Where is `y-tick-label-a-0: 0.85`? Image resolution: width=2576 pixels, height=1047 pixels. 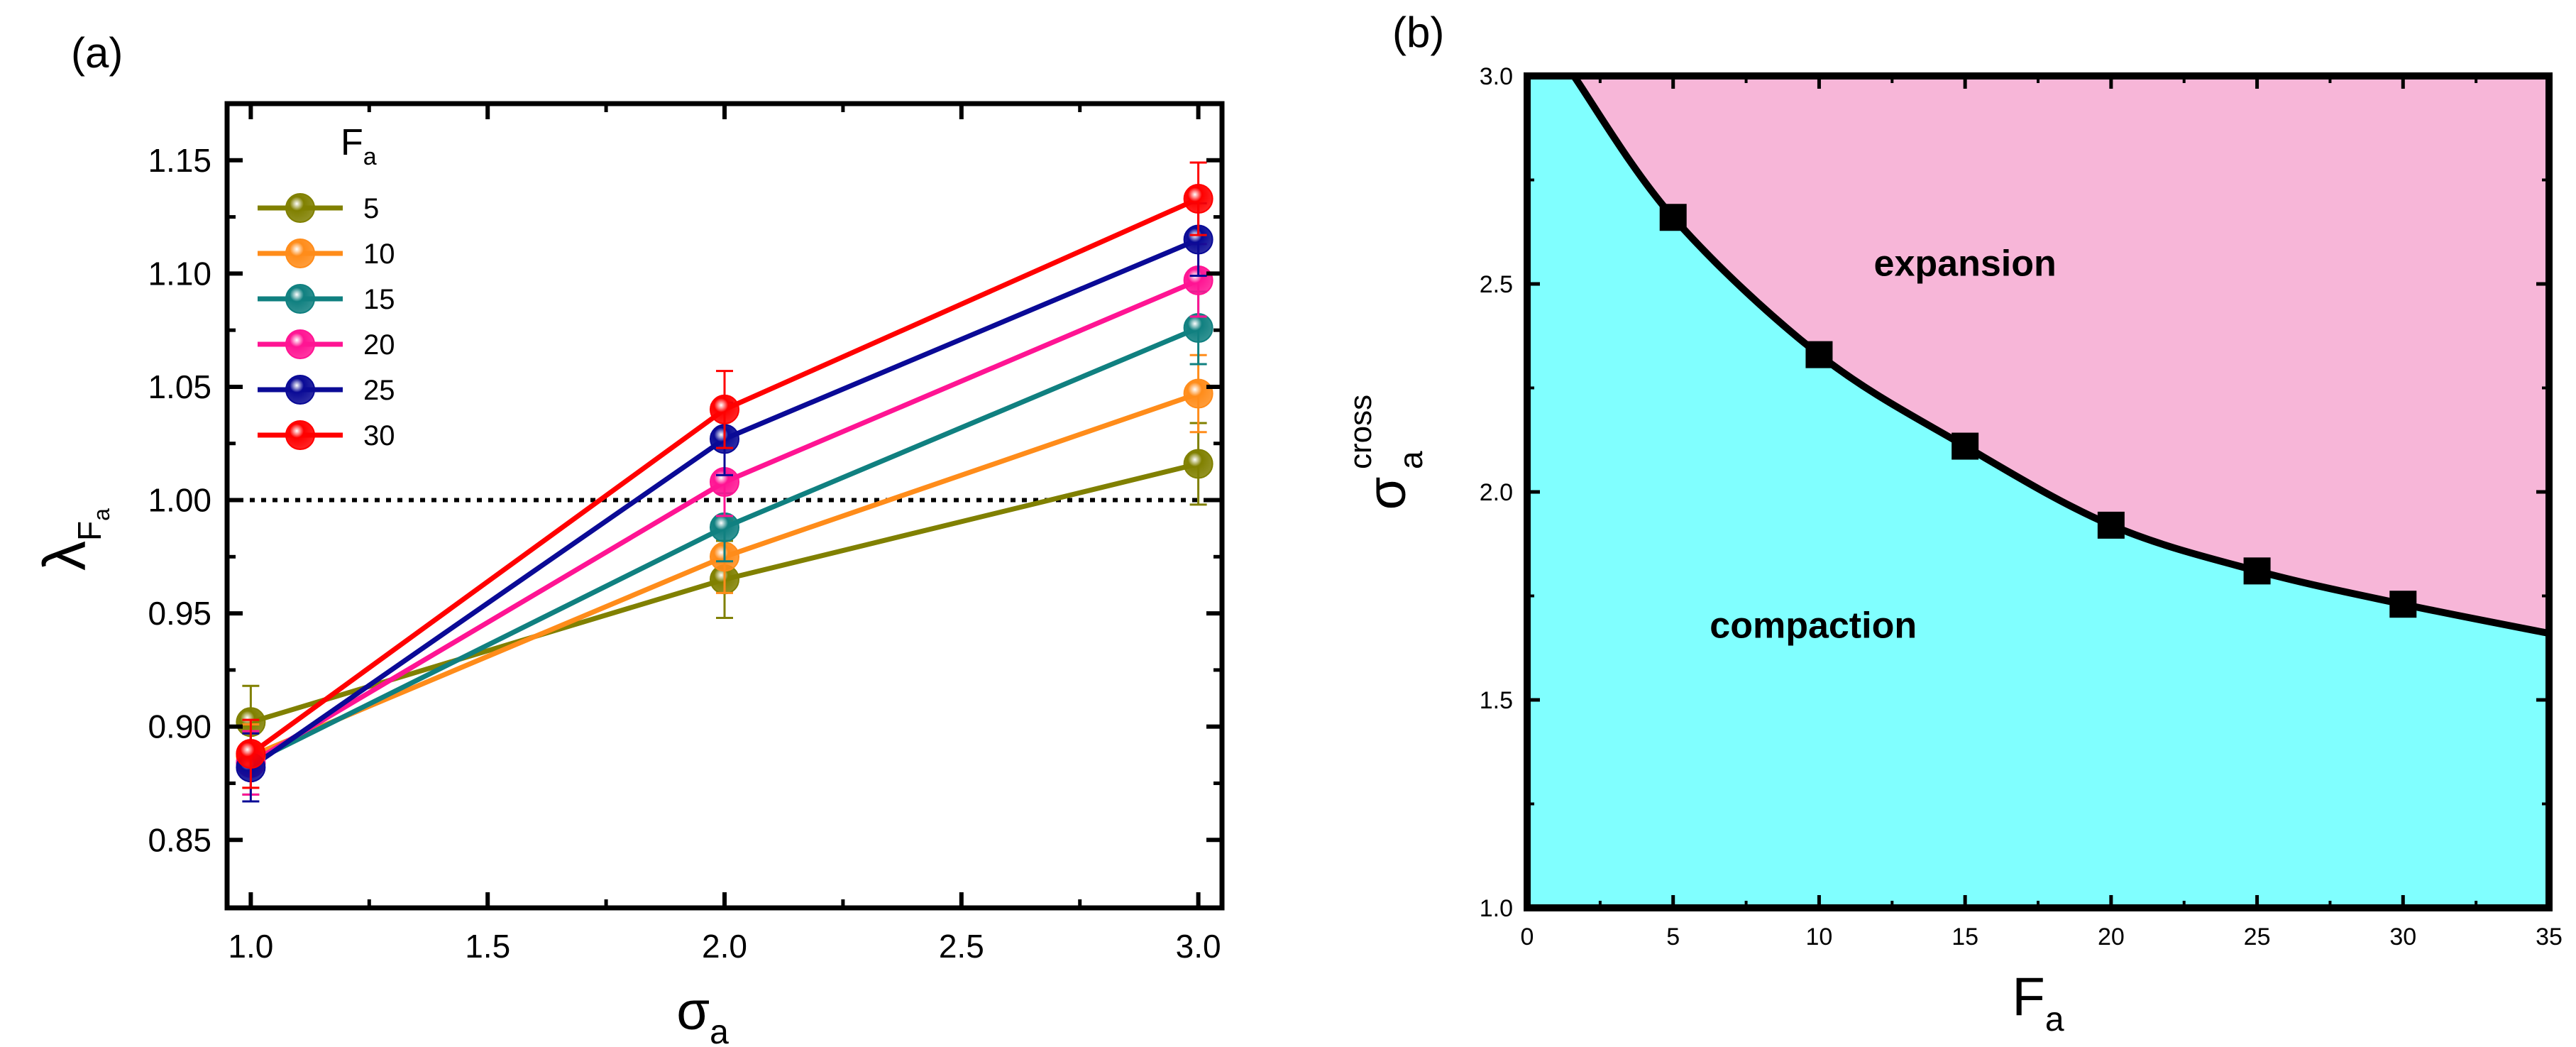
y-tick-label-a-0: 0.85 is located at coordinates (179, 839).